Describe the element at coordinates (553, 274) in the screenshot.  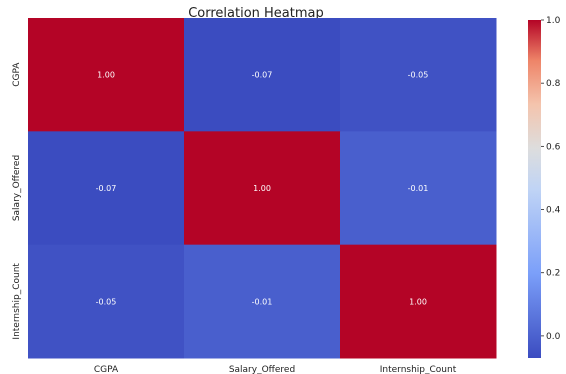
I see `colorbar-tick-label: 0.2` at that location.